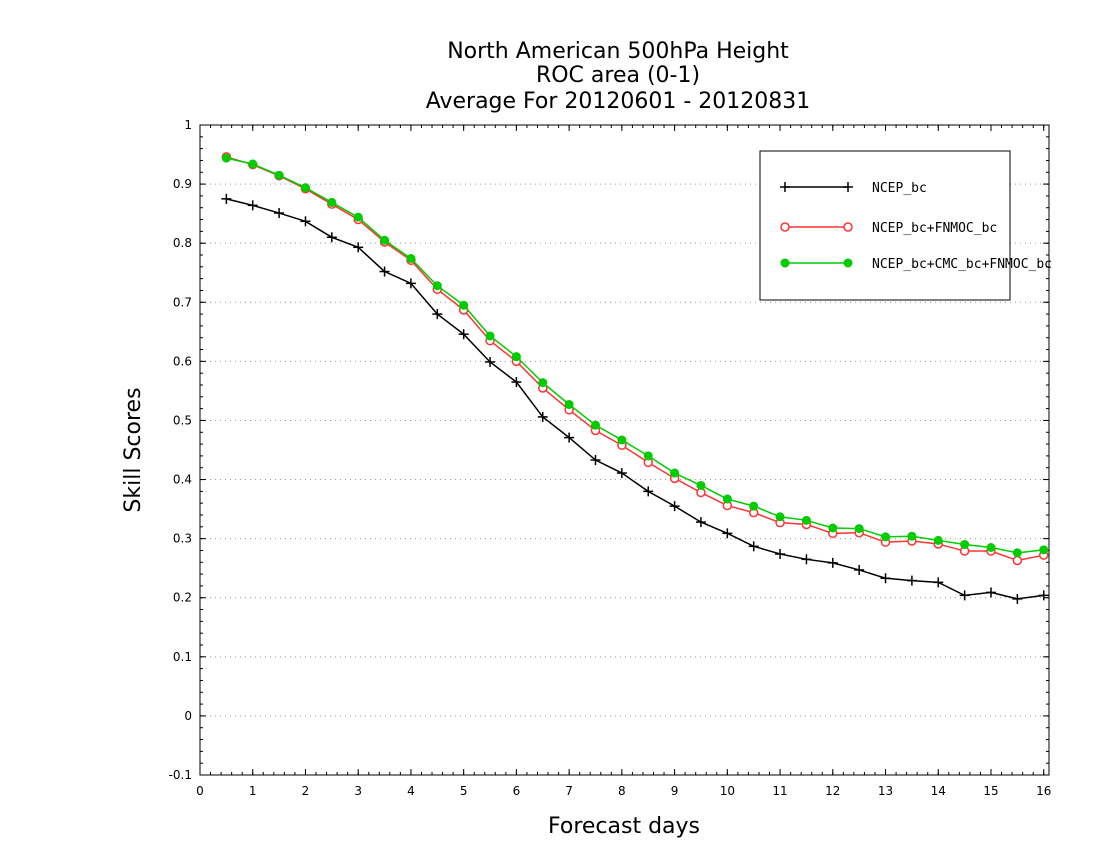 The width and height of the screenshot is (1100, 850). I want to click on x-tick-label: 1, so click(253, 791).